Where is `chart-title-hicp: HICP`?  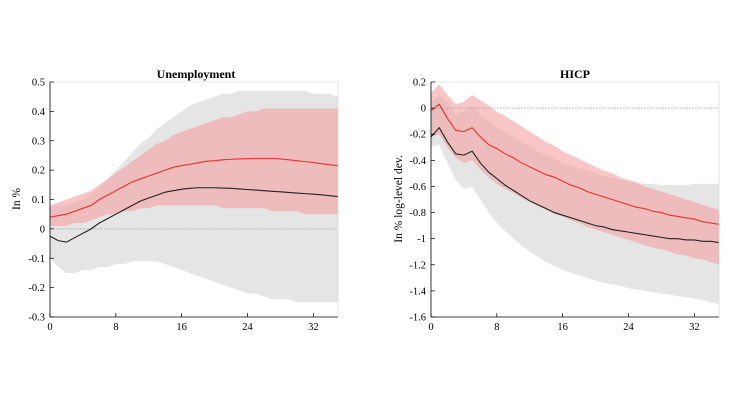 chart-title-hicp: HICP is located at coordinates (575, 74).